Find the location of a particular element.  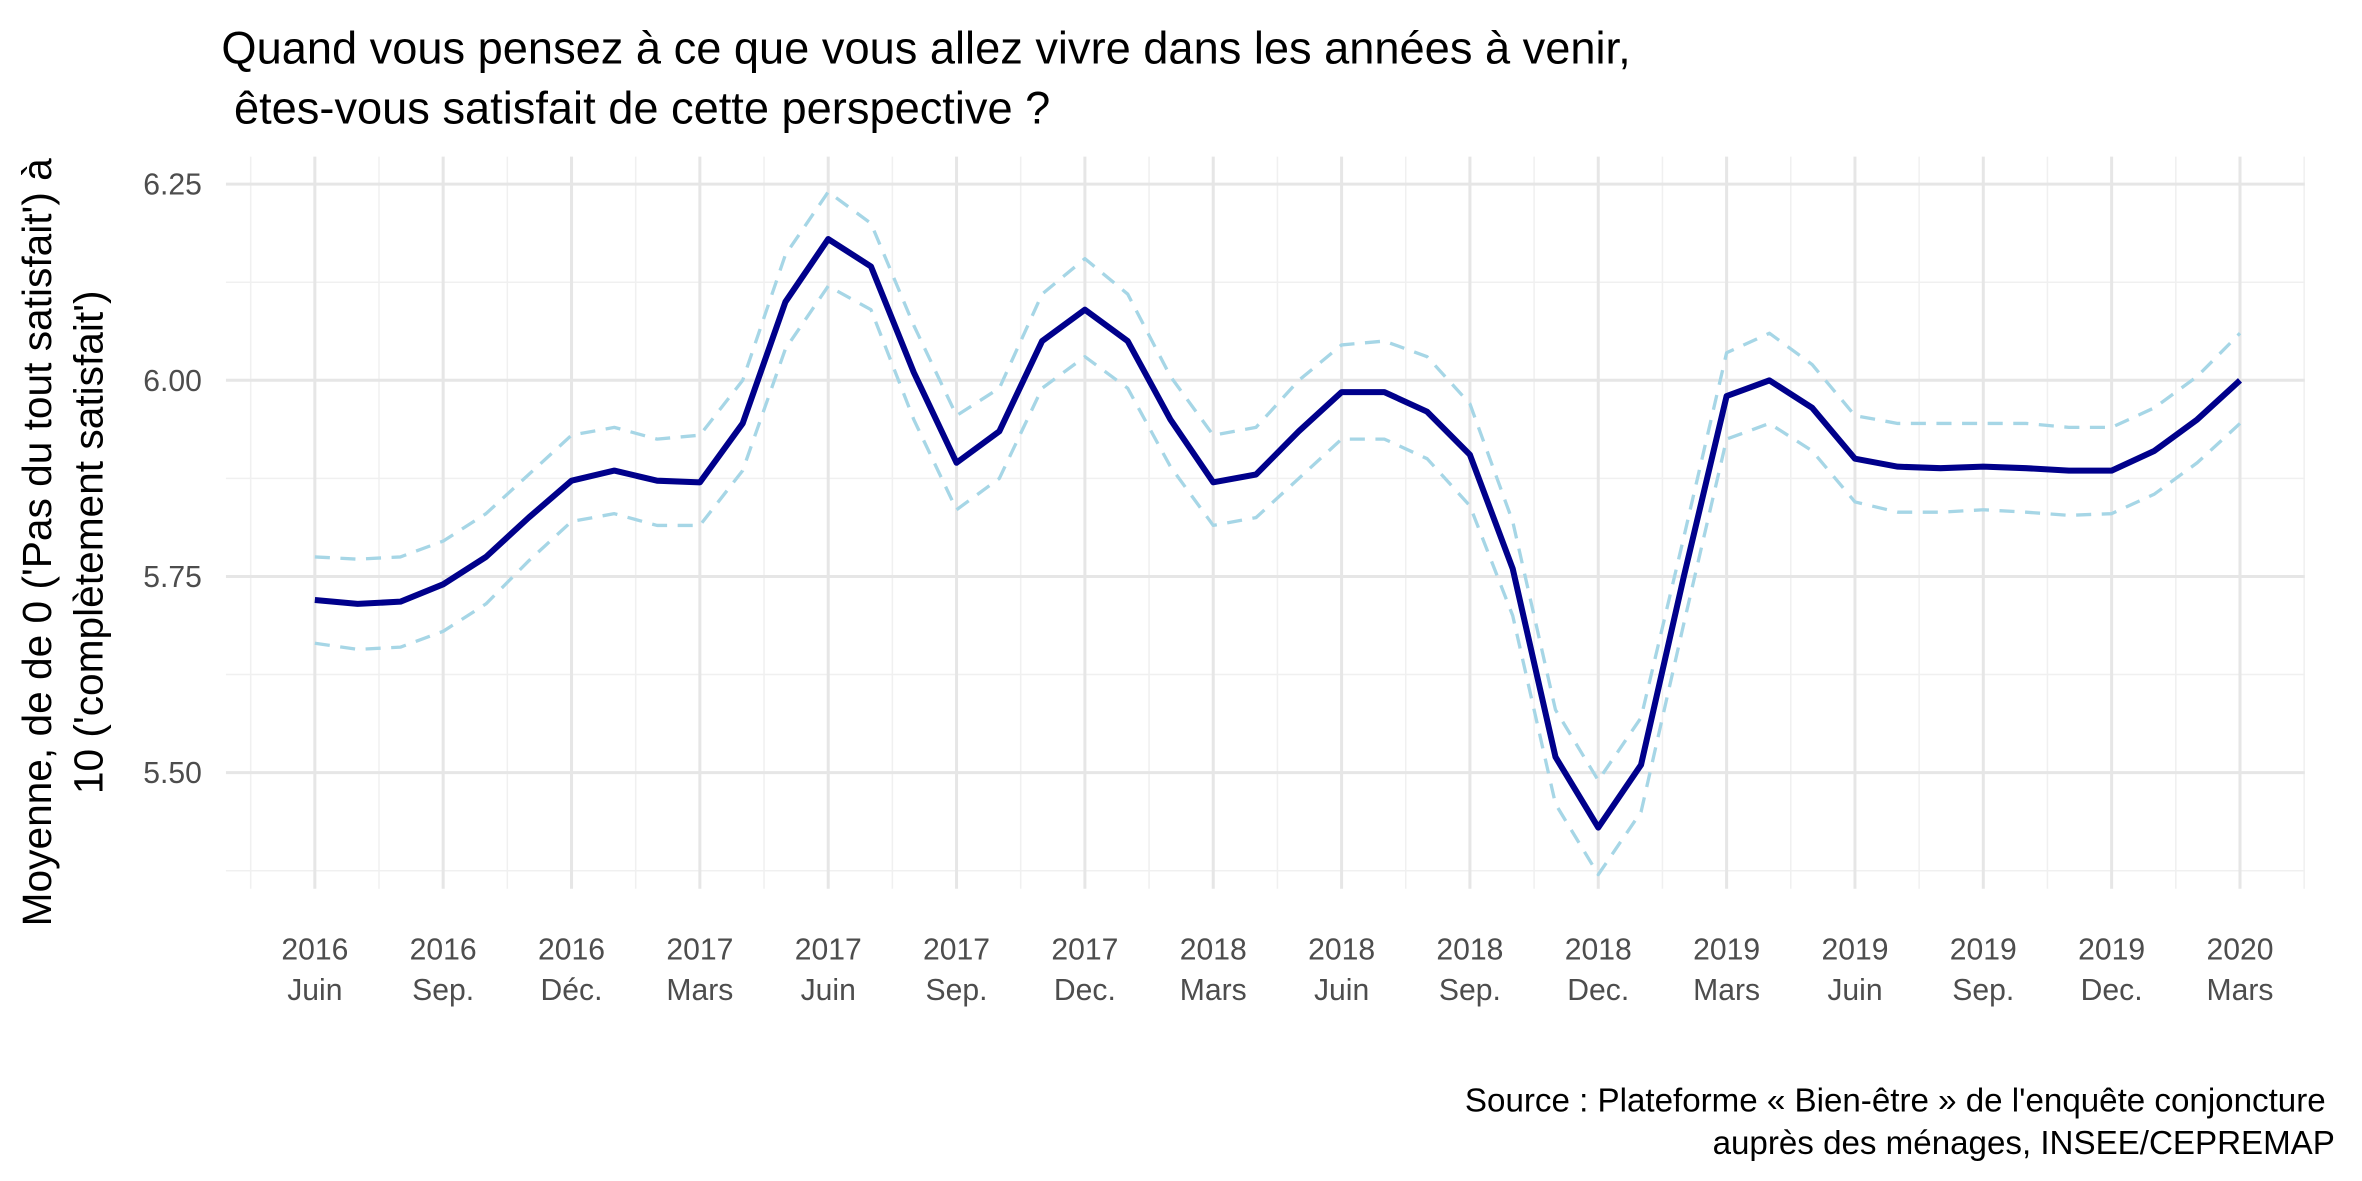

x-tick-label: 2017 Sep. is located at coordinates (956, 971).